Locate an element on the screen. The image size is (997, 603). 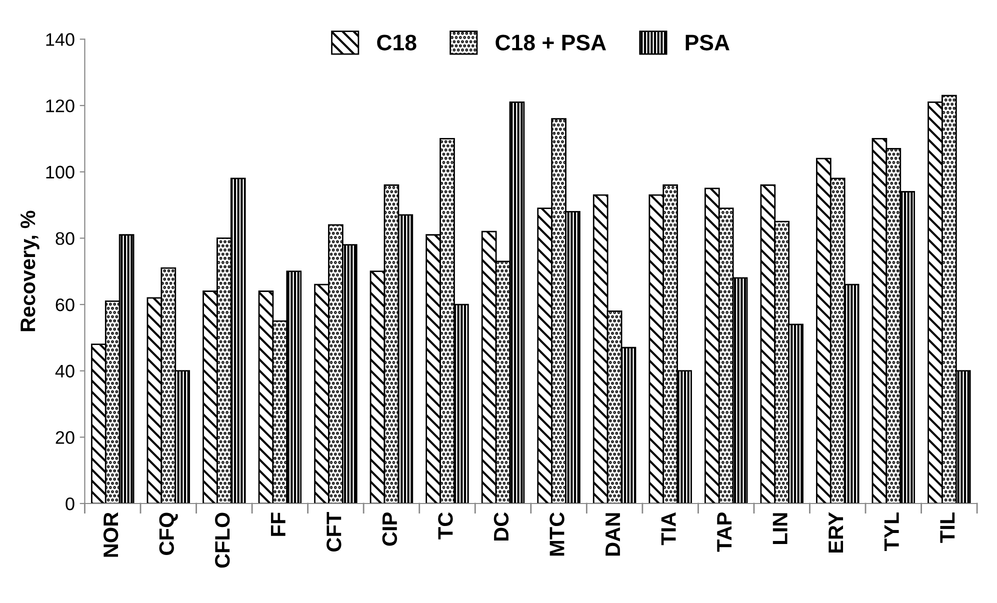
x-tick-label: CFLO is located at coordinates (222, 540).